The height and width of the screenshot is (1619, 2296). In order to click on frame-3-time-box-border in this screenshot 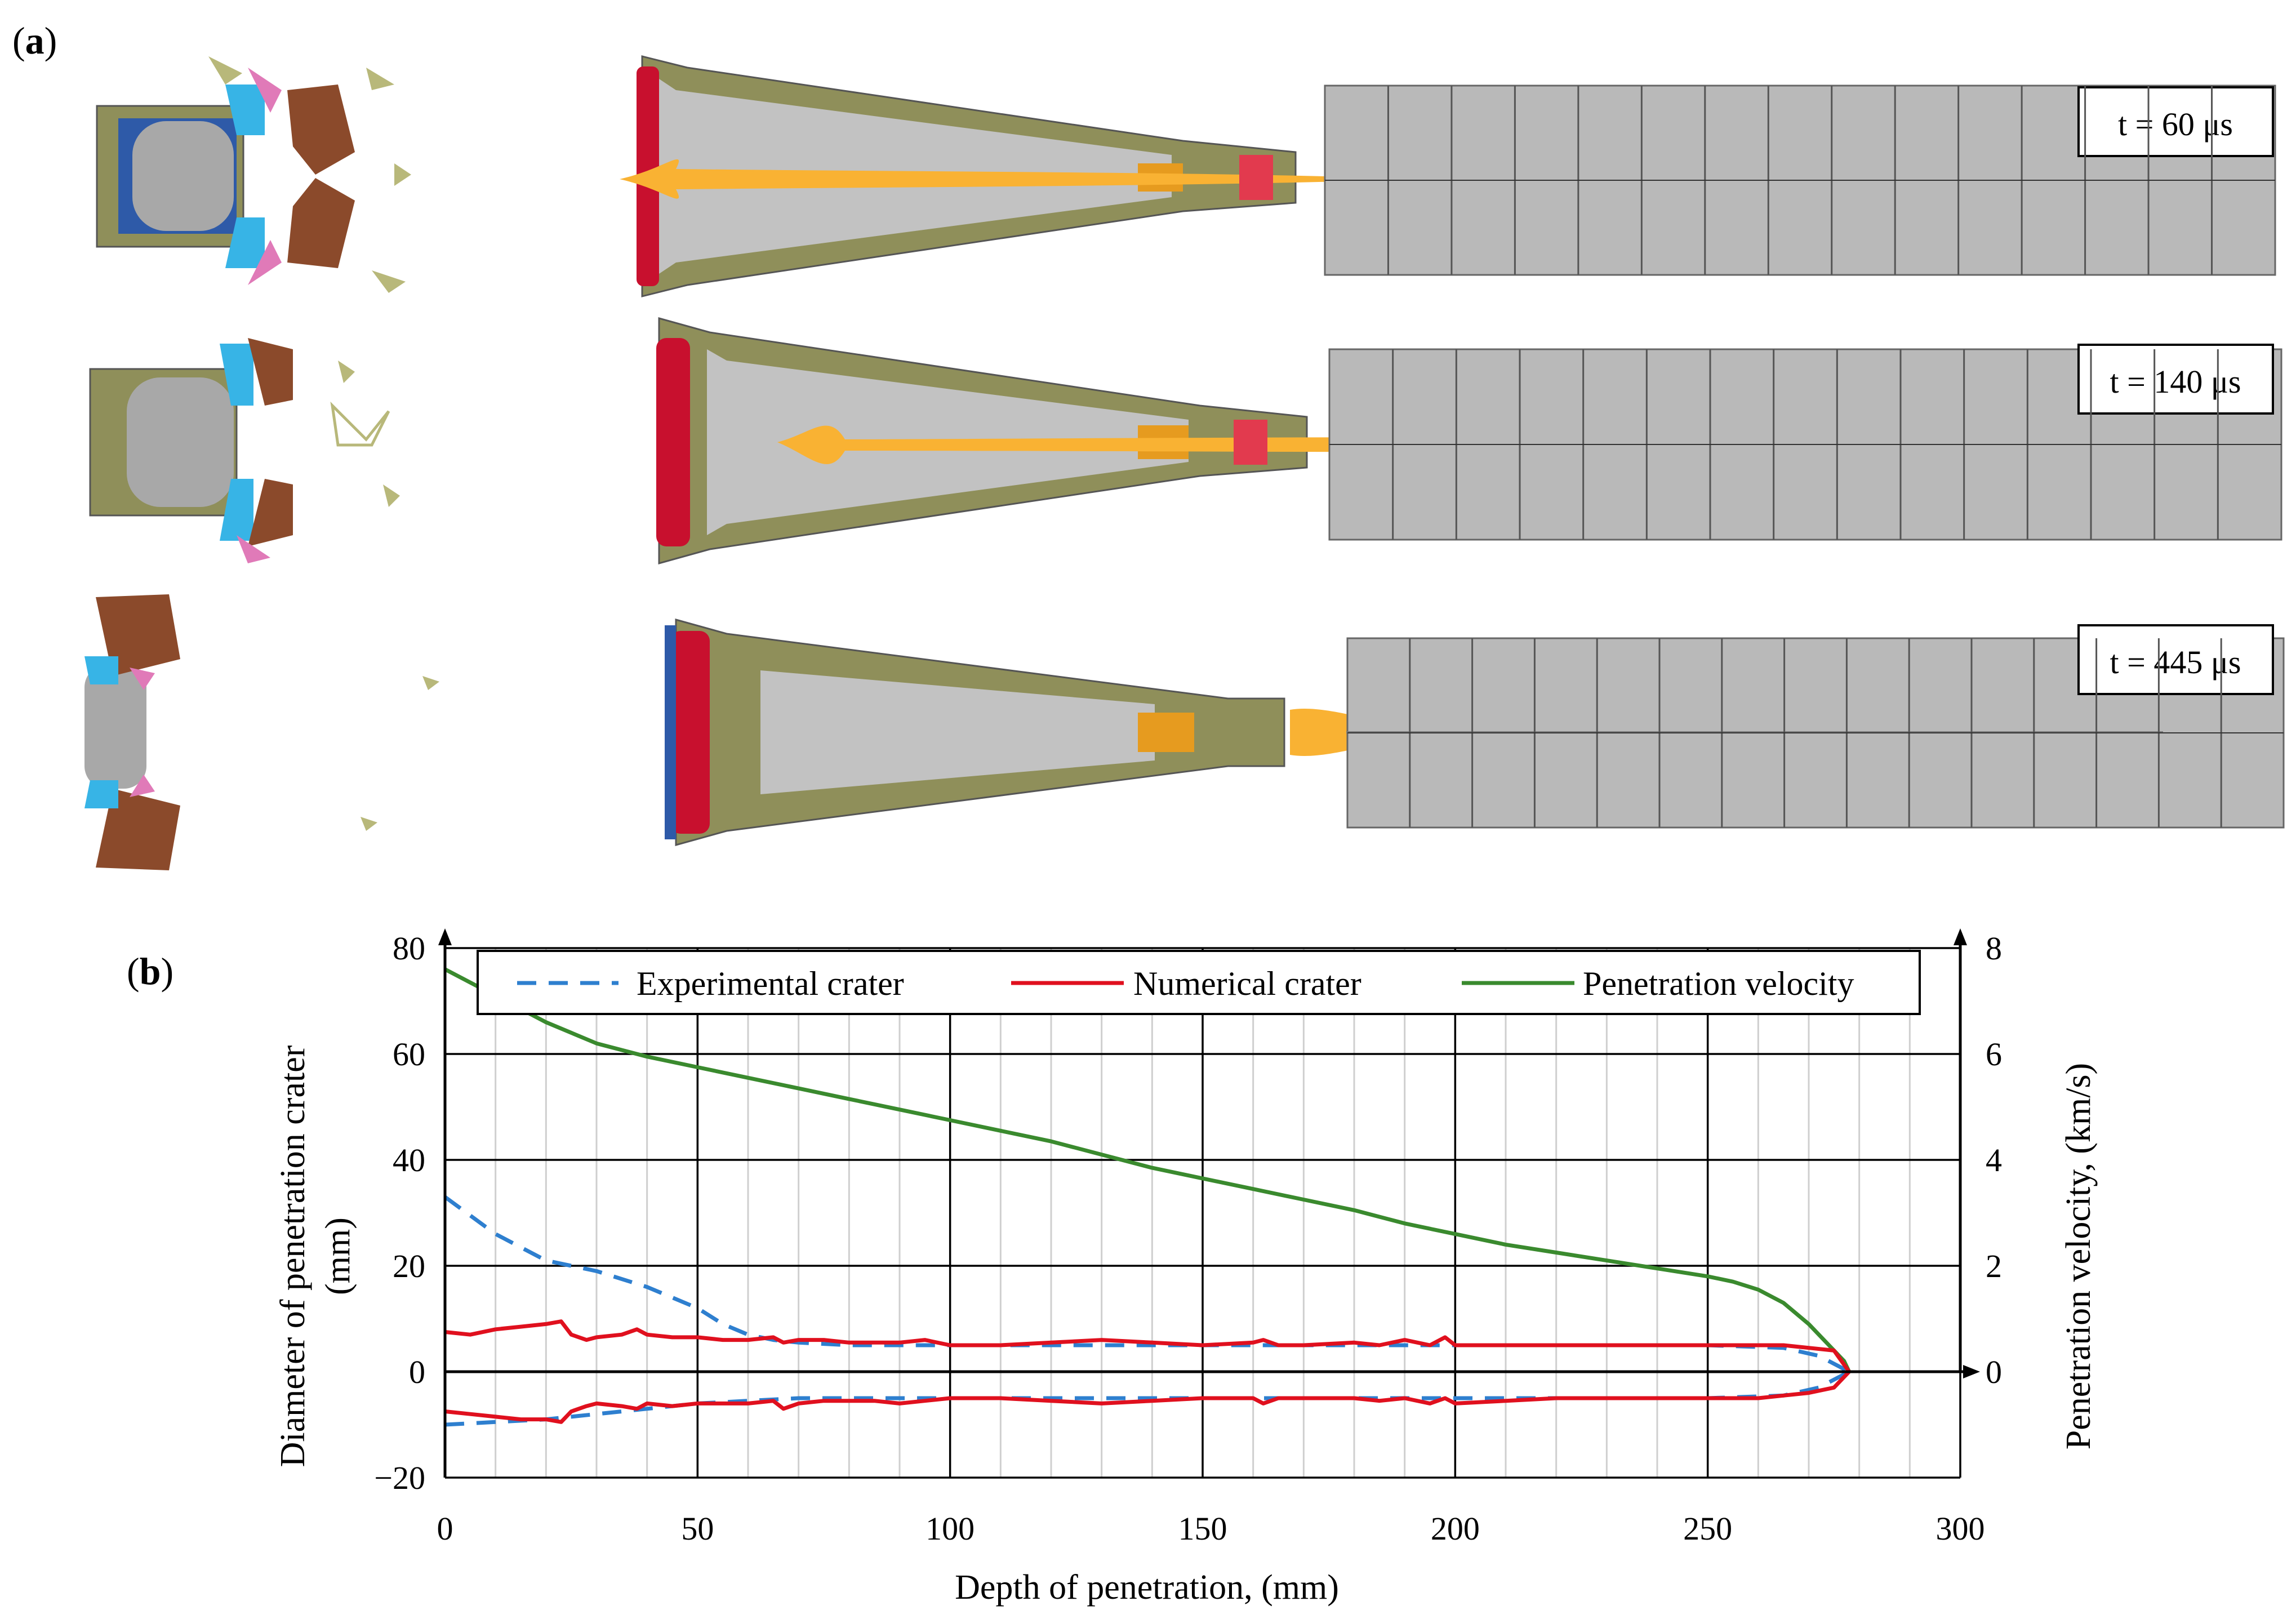, I will do `click(2175, 659)`.